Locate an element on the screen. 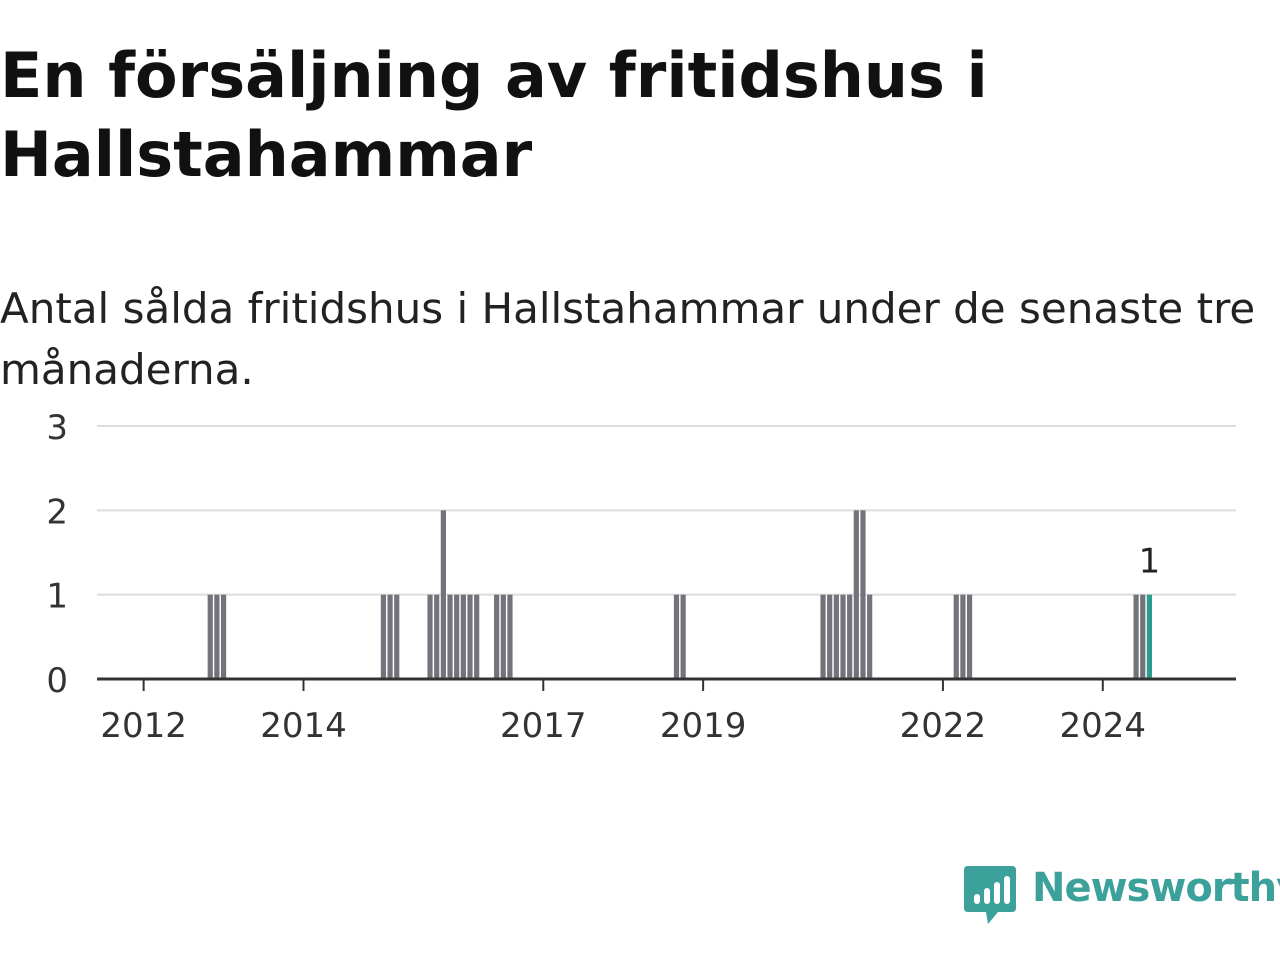  brand-name: Newsworthy is located at coordinates (1156, 888).